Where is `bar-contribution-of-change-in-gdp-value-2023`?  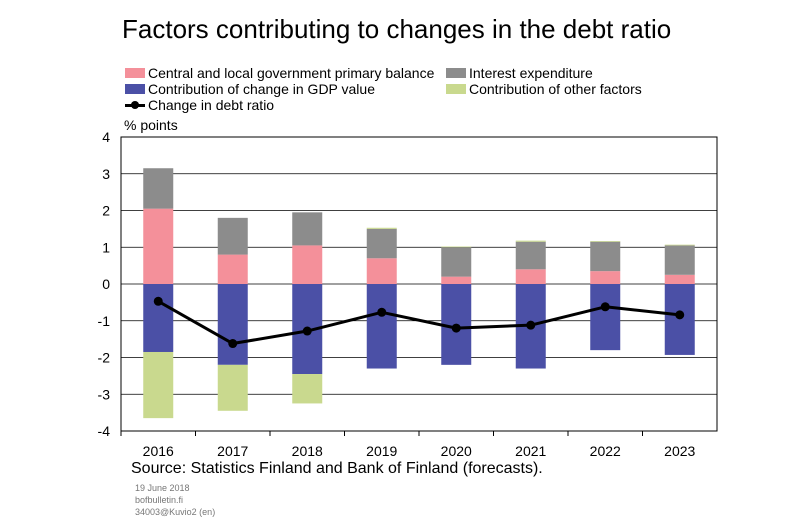
bar-contribution-of-change-in-gdp-value-2023 is located at coordinates (679, 319).